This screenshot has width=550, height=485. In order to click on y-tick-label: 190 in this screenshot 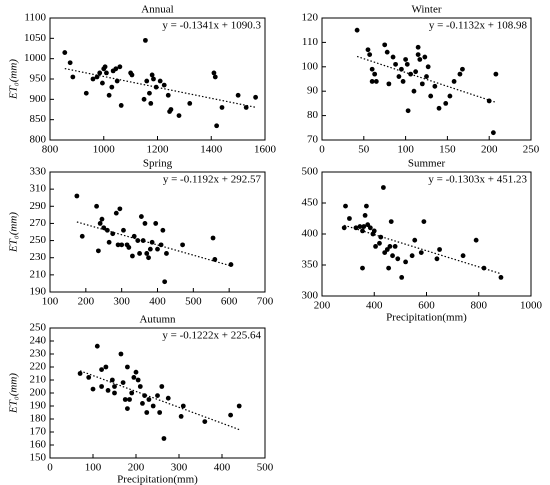, I will do `click(38, 292)`.